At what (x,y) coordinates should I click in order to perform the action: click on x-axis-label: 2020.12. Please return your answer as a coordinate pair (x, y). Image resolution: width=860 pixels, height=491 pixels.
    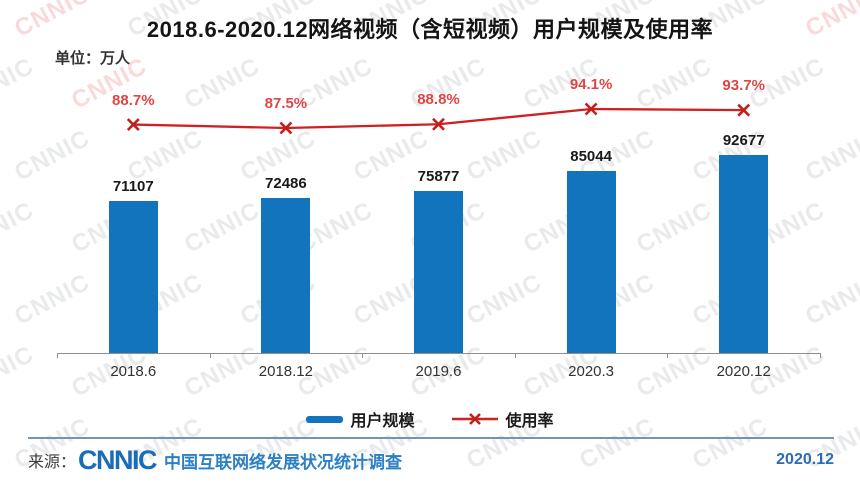
    Looking at the image, I should click on (743, 371).